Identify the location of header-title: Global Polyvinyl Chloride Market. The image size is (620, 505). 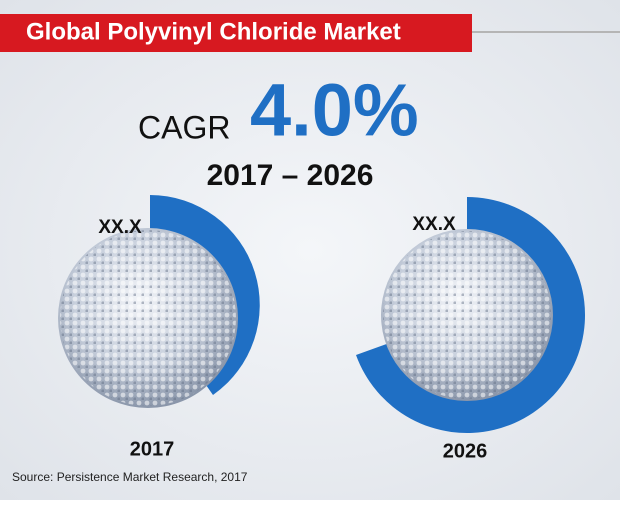
(213, 31).